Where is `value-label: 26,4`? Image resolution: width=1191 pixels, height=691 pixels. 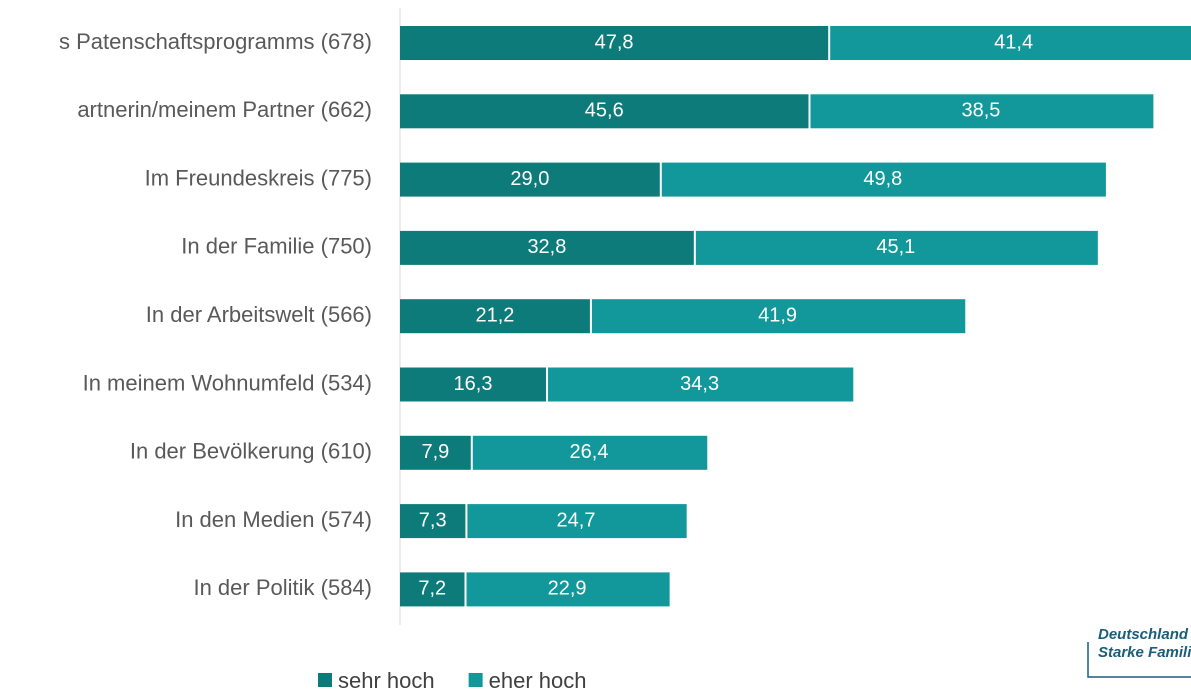 value-label: 26,4 is located at coordinates (589, 452).